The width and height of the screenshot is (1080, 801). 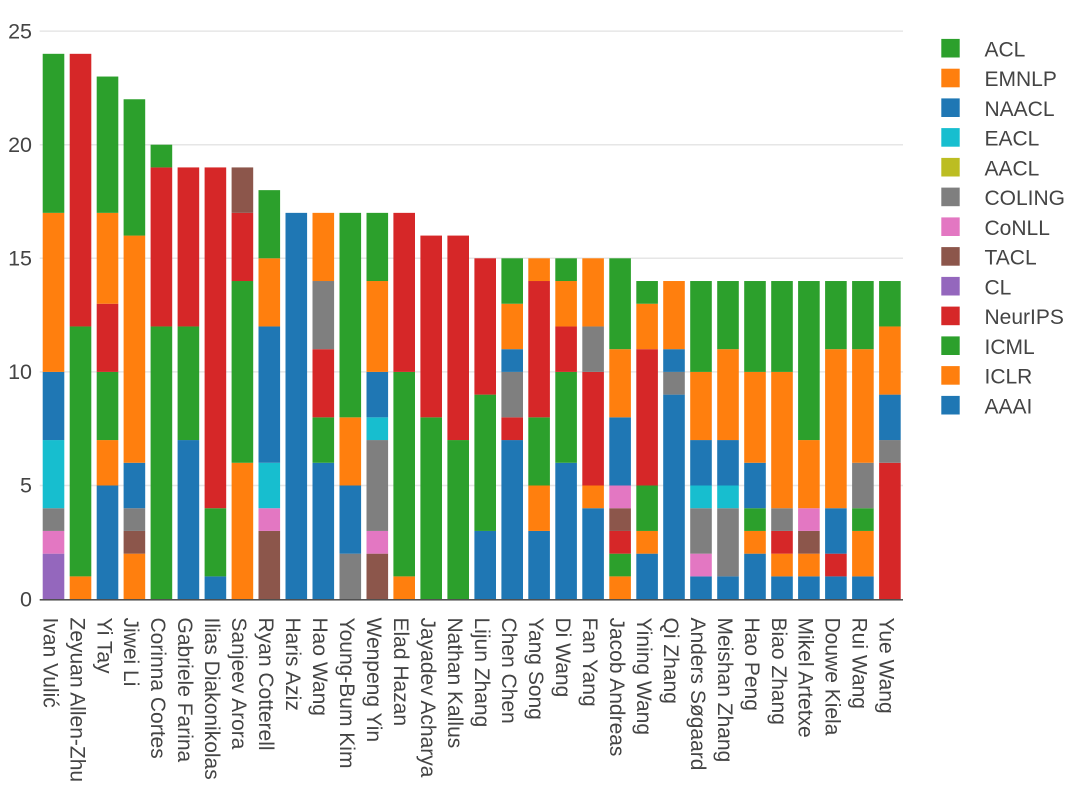 What do you see at coordinates (805, 678) in the screenshot?
I see `svg-text: Mikel Artetxe` at bounding box center [805, 678].